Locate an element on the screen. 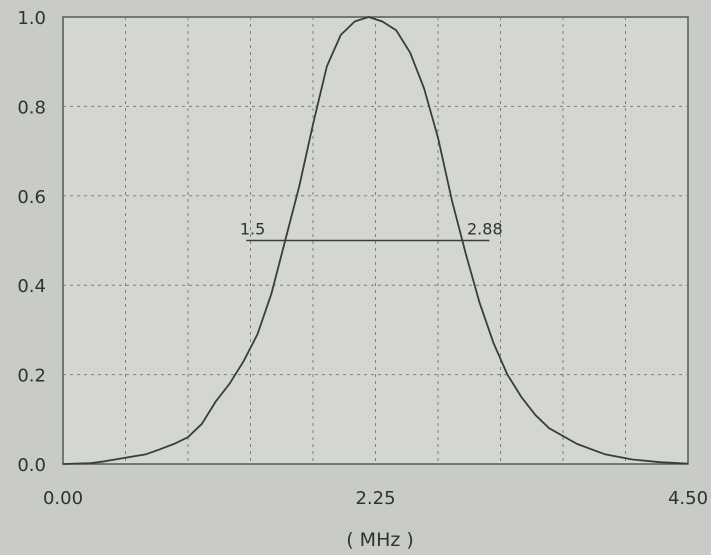 This screenshot has width=711, height=555. x-tick-label: 4.50 is located at coordinates (688, 498).